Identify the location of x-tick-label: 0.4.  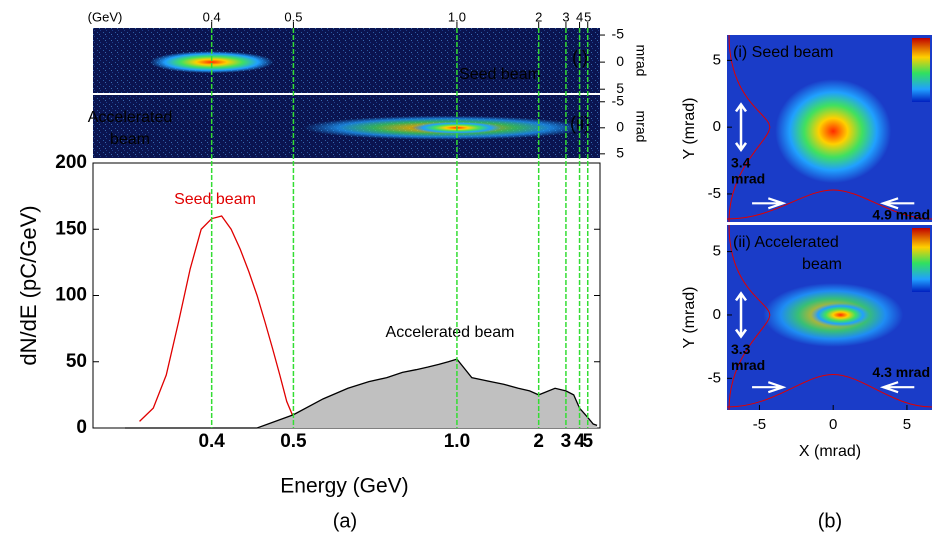
(211, 441).